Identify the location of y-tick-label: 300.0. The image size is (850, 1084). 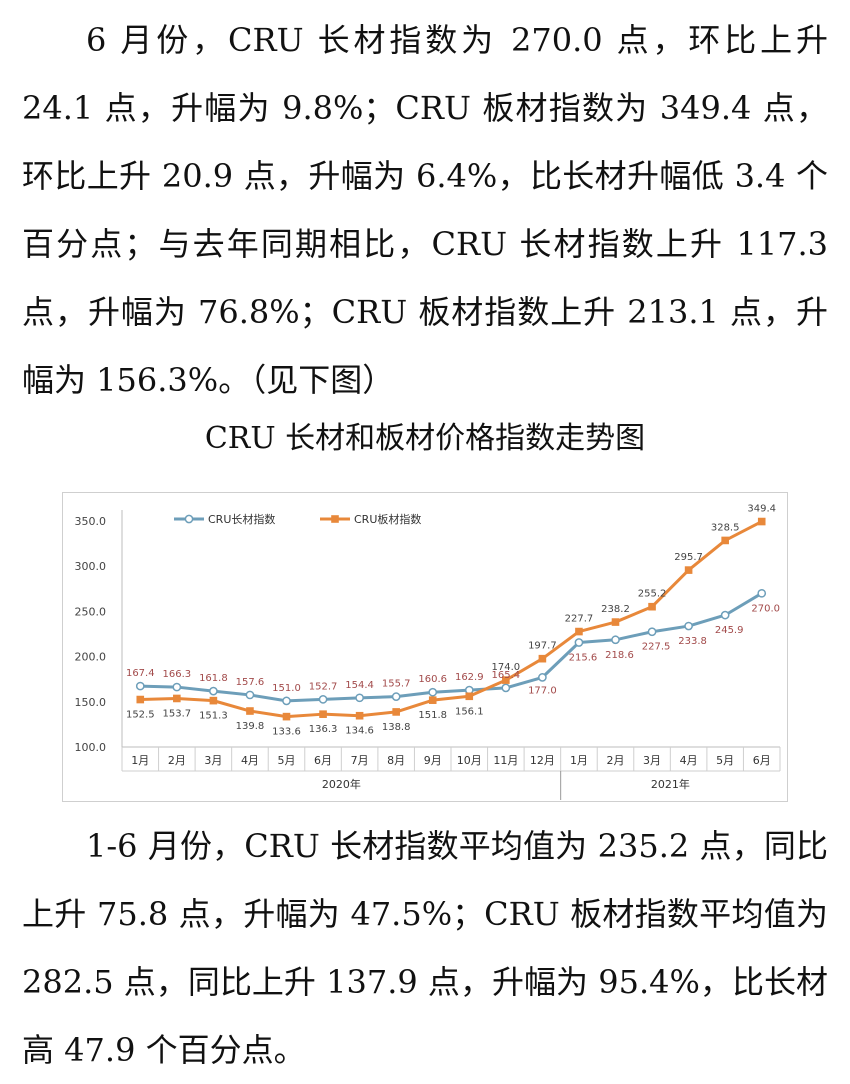
(91, 566).